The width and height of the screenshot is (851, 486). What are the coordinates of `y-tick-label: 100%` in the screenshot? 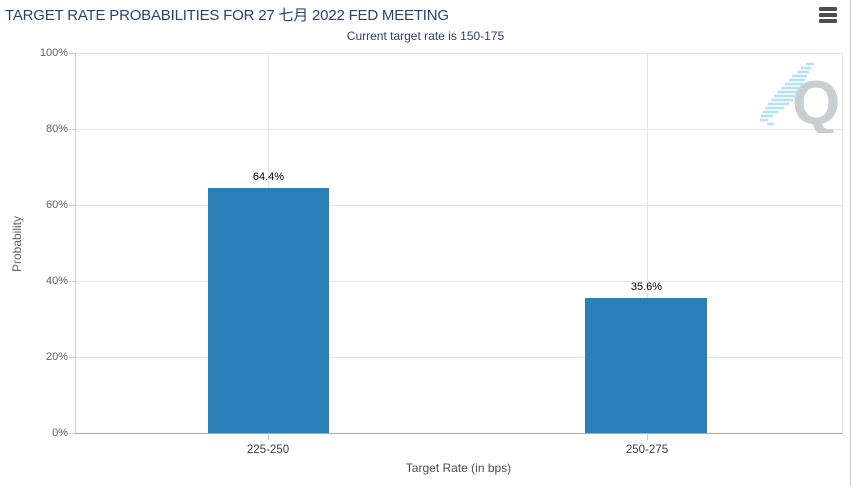 It's located at (53, 53).